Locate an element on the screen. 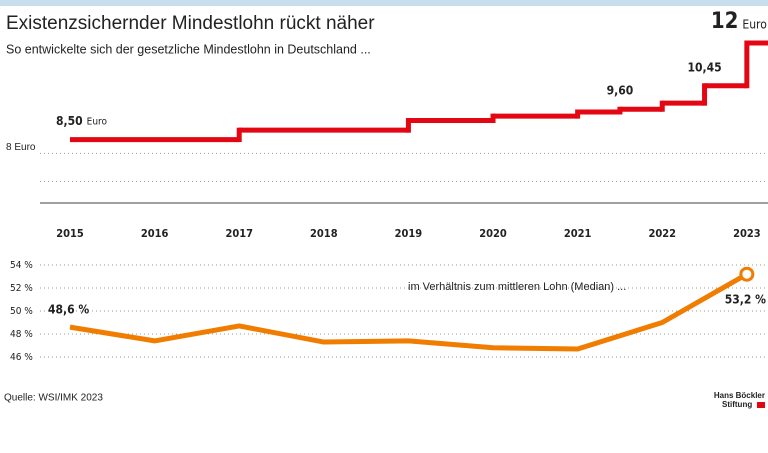 This screenshot has height=453, width=768. x-tick-label: 2016 is located at coordinates (155, 233).